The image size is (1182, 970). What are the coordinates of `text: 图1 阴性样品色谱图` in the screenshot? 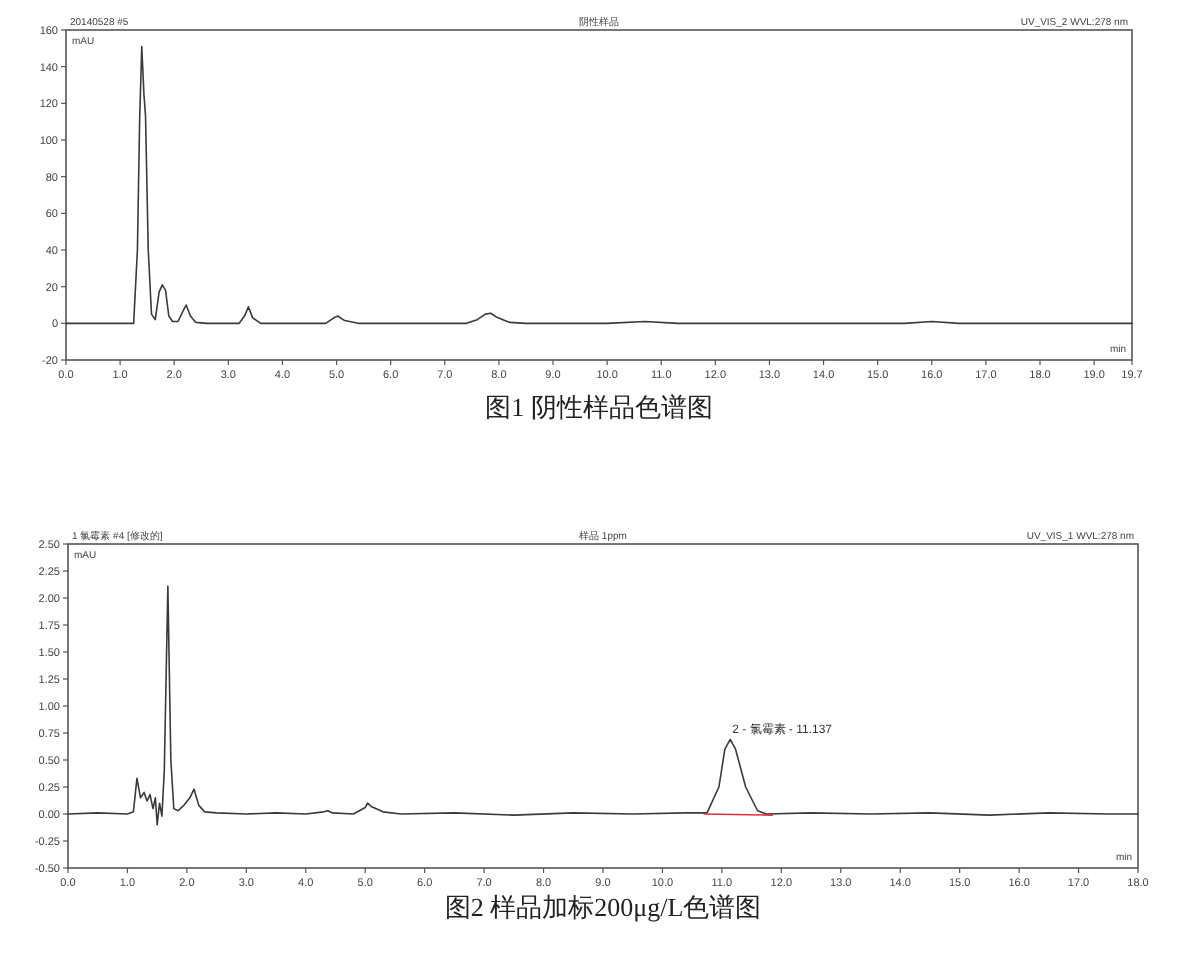 It's located at (599, 407).